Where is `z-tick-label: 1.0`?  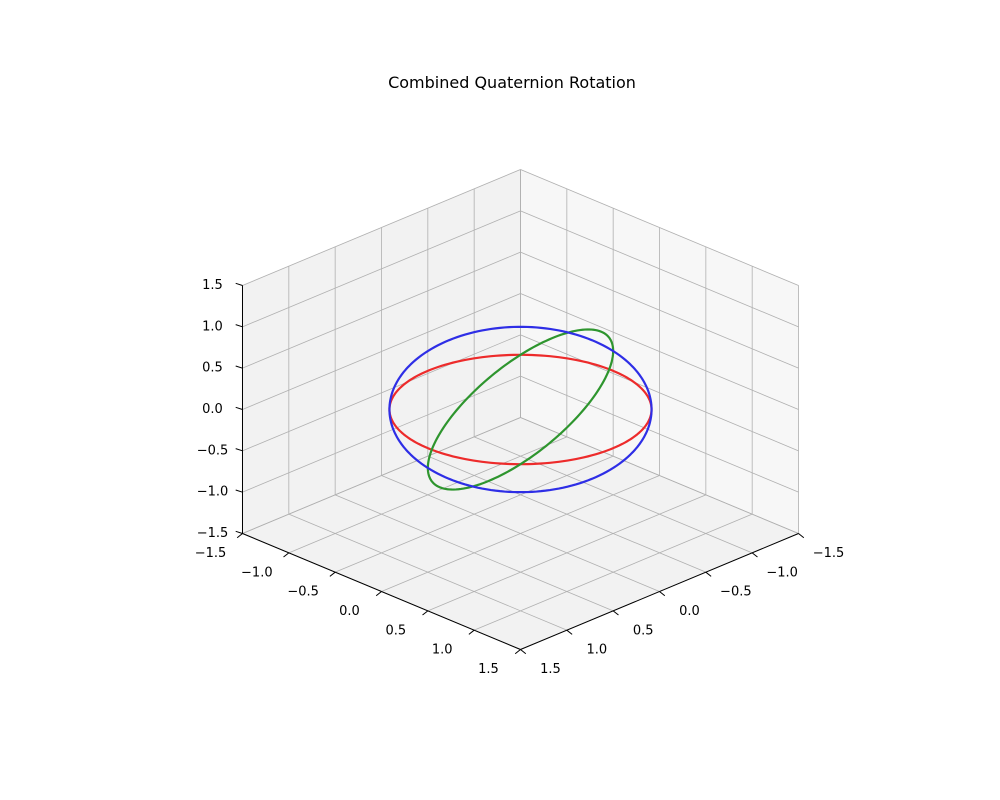
z-tick-label: 1.0 is located at coordinates (212, 326).